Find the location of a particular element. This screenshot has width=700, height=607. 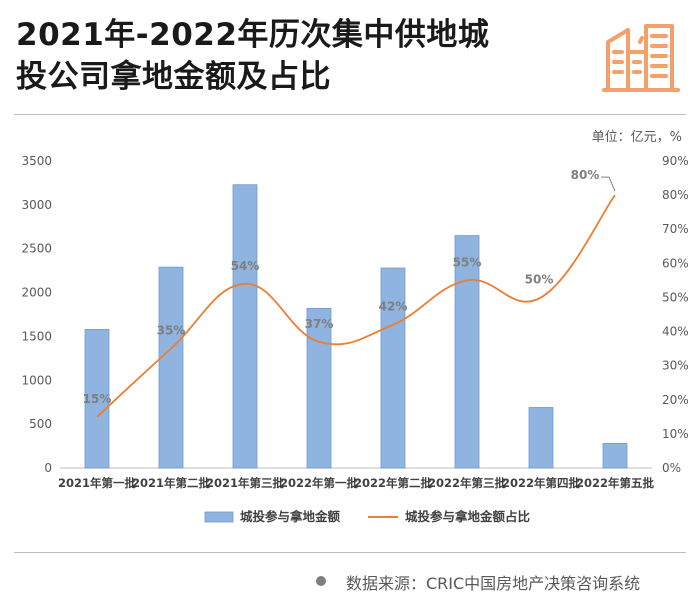

x-tick-label: 2022年第二批 is located at coordinates (393, 483).